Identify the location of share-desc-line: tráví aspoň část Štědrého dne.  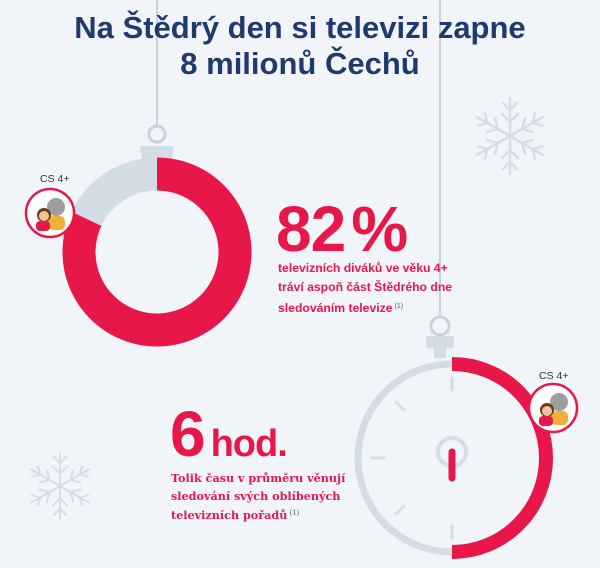
(365, 287).